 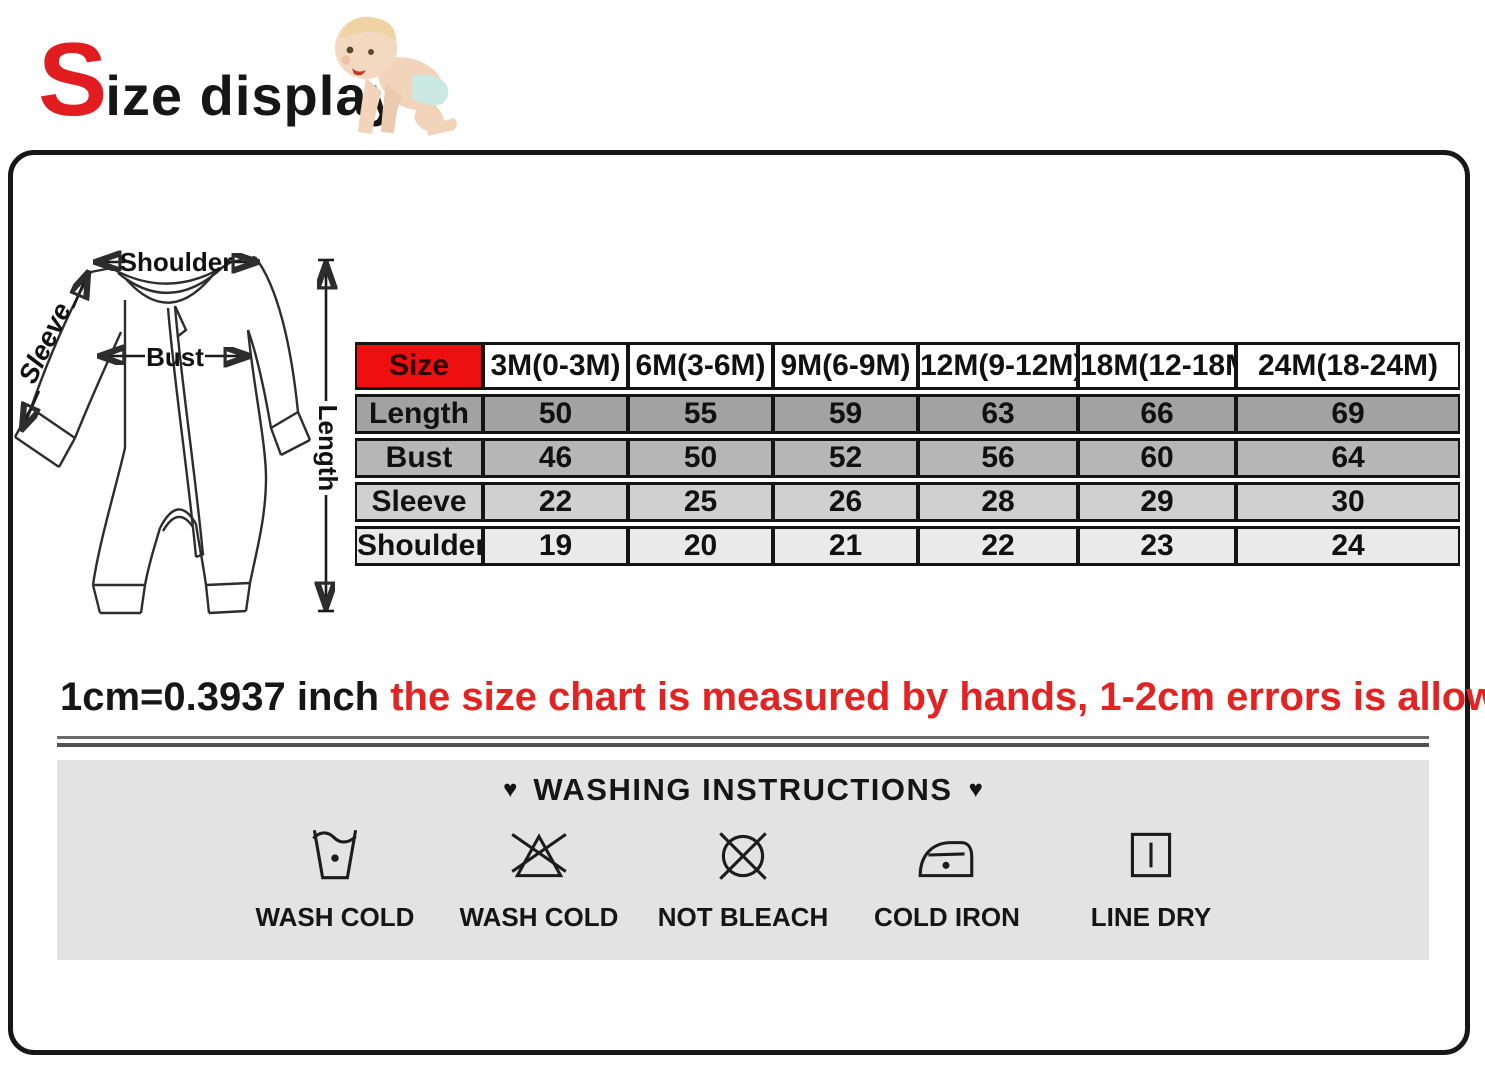 What do you see at coordinates (1157, 458) in the screenshot?
I see `table-cell: 60` at bounding box center [1157, 458].